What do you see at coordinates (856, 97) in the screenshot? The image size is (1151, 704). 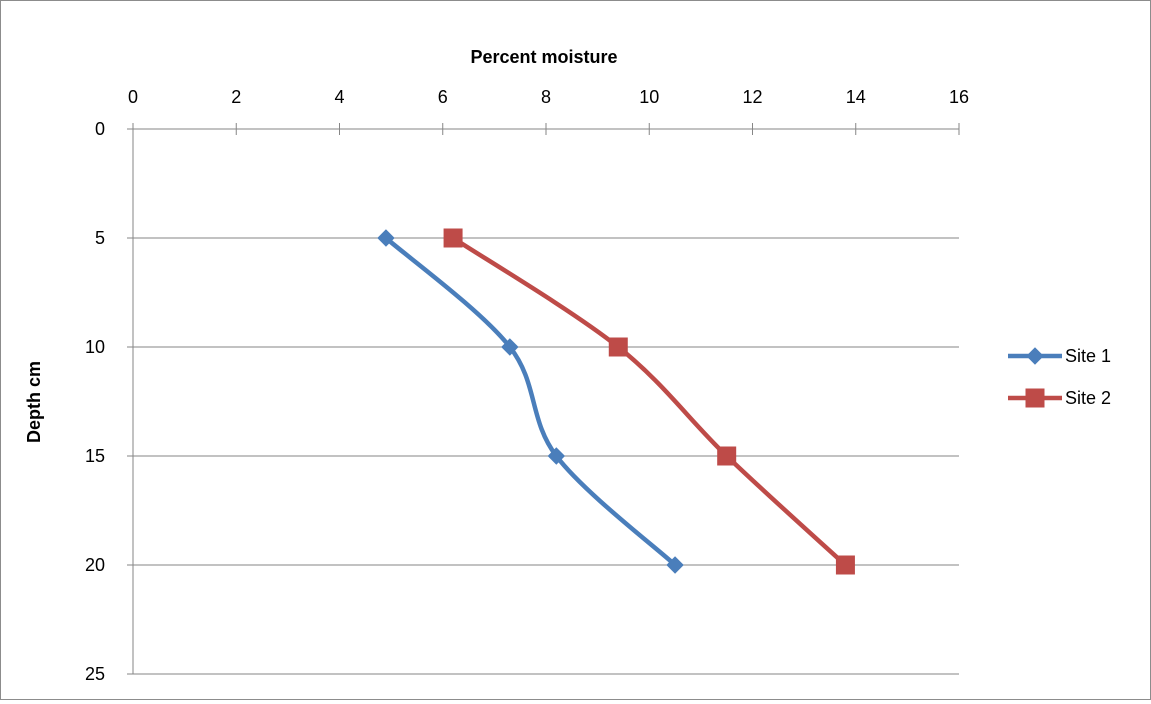 I see `x-tick-label: 14` at bounding box center [856, 97].